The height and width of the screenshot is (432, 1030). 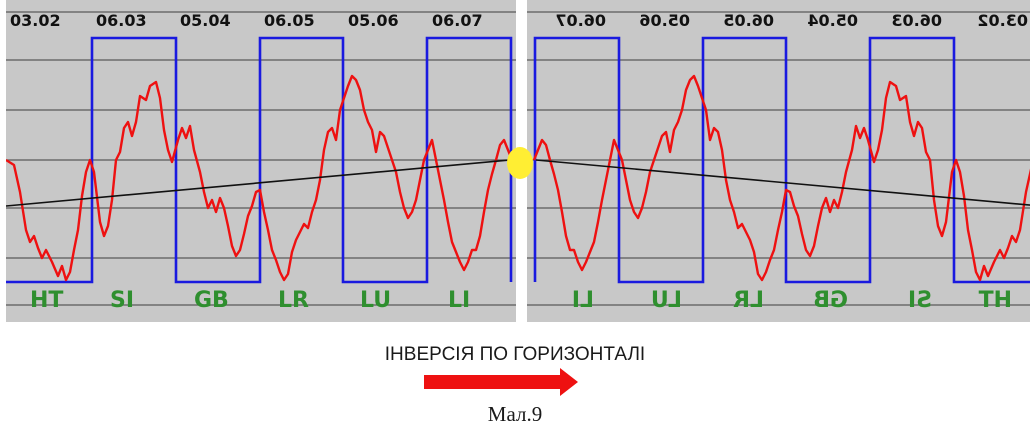 I want to click on figure-label: Мал.9, so click(x=515, y=414).